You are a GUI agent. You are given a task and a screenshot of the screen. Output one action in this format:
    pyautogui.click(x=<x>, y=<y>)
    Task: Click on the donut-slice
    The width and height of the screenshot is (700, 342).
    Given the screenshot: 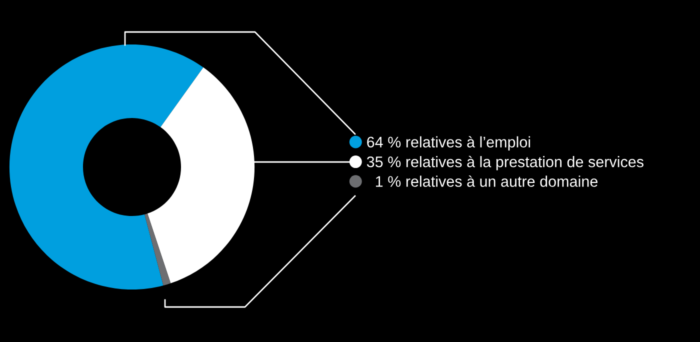 What is the action you would take?
    pyautogui.click(x=157, y=250)
    